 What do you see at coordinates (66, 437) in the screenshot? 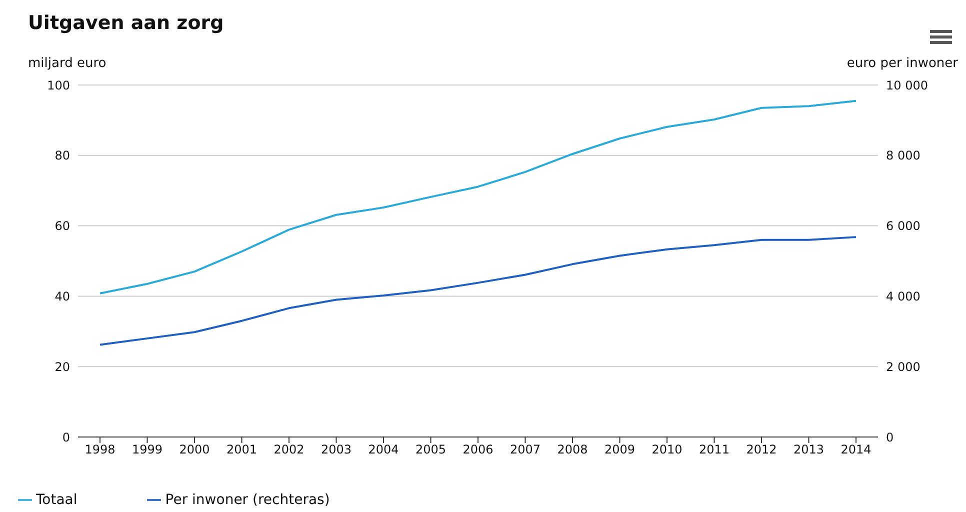
I see `y-tick-label: 0` at bounding box center [66, 437].